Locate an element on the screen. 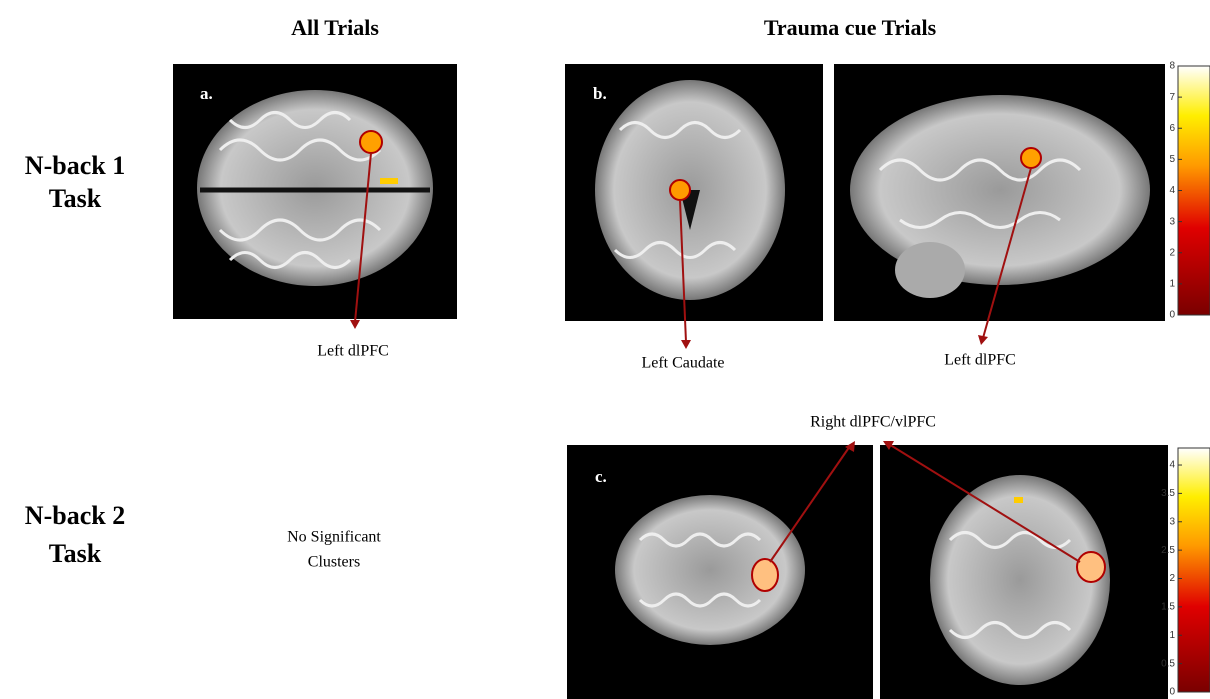  colorbar-tick-label: 8 is located at coordinates (1172, 66).